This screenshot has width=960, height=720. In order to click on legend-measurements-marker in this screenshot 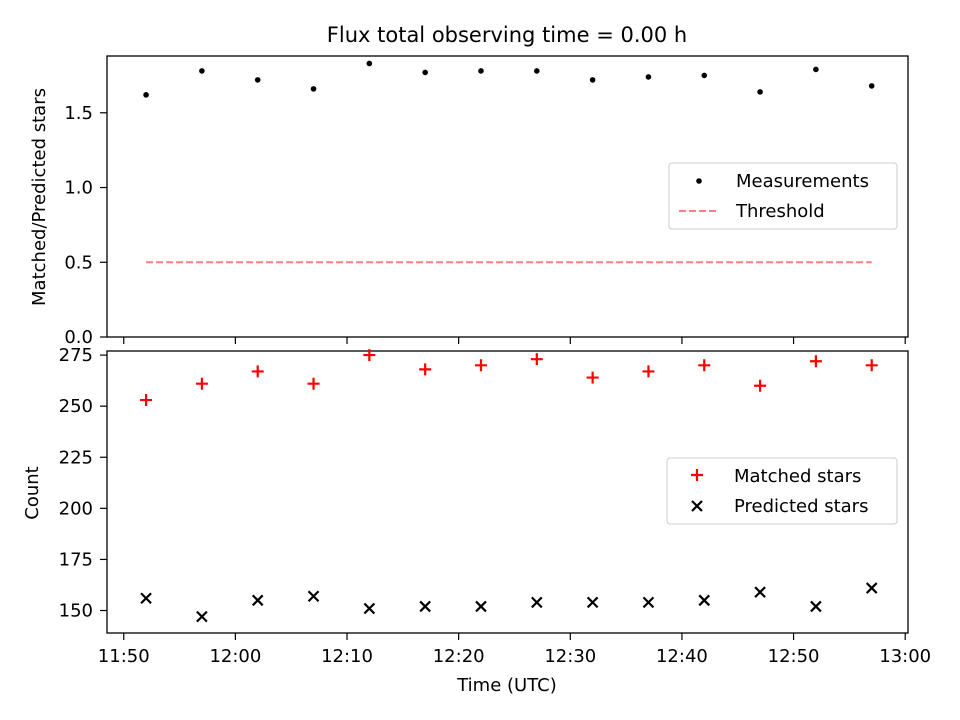, I will do `click(699, 181)`.